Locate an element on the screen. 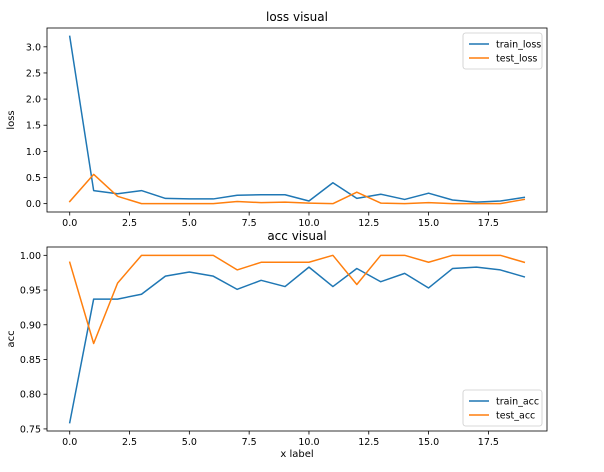  chart-title: acc visual is located at coordinates (296, 236).